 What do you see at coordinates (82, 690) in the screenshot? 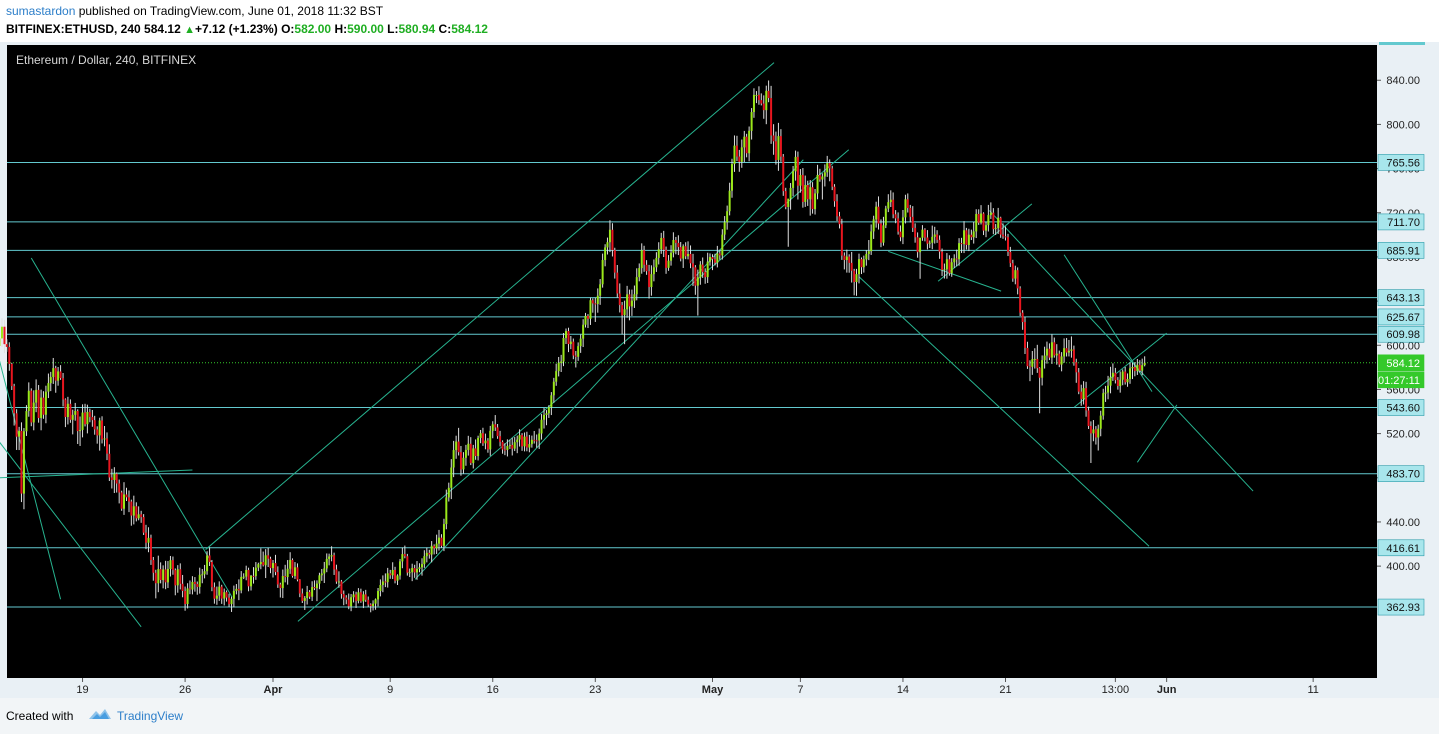
I see `time-tick-label: 19` at bounding box center [82, 690].